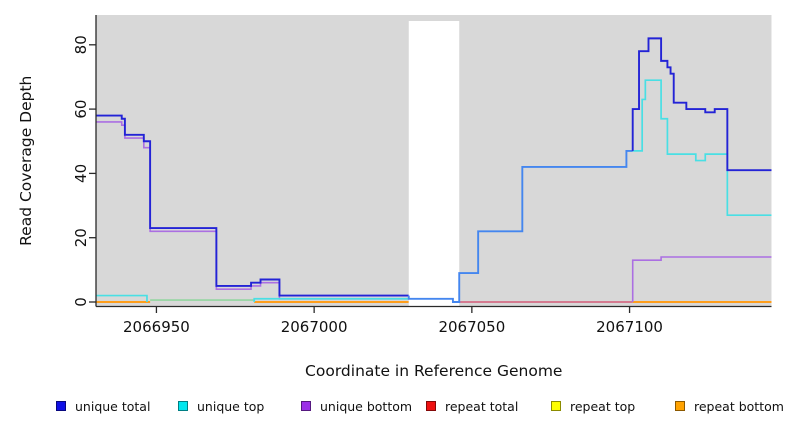  Describe the element at coordinates (26, 161) in the screenshot. I see `y-axis-title: Read Coverage Depth` at that location.